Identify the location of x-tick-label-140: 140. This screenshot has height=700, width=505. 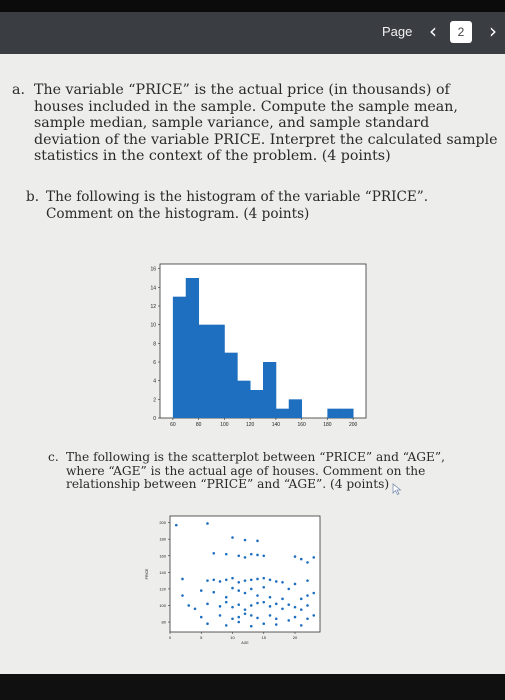
(276, 425).